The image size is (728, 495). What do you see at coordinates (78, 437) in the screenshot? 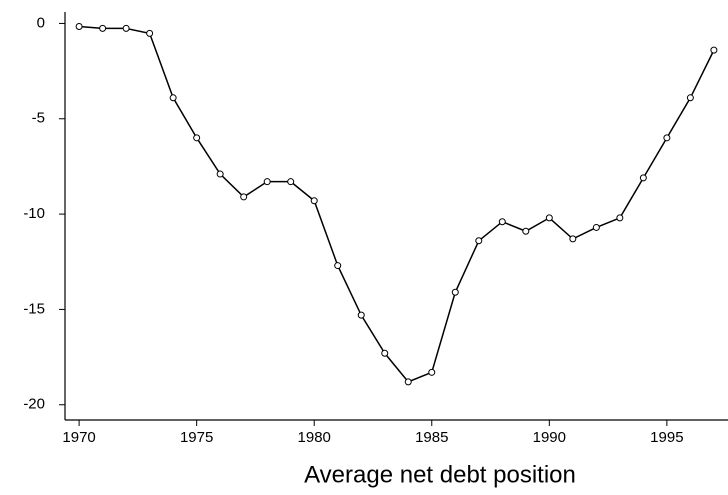
I see `x-tick-label: 1970` at bounding box center [78, 437].